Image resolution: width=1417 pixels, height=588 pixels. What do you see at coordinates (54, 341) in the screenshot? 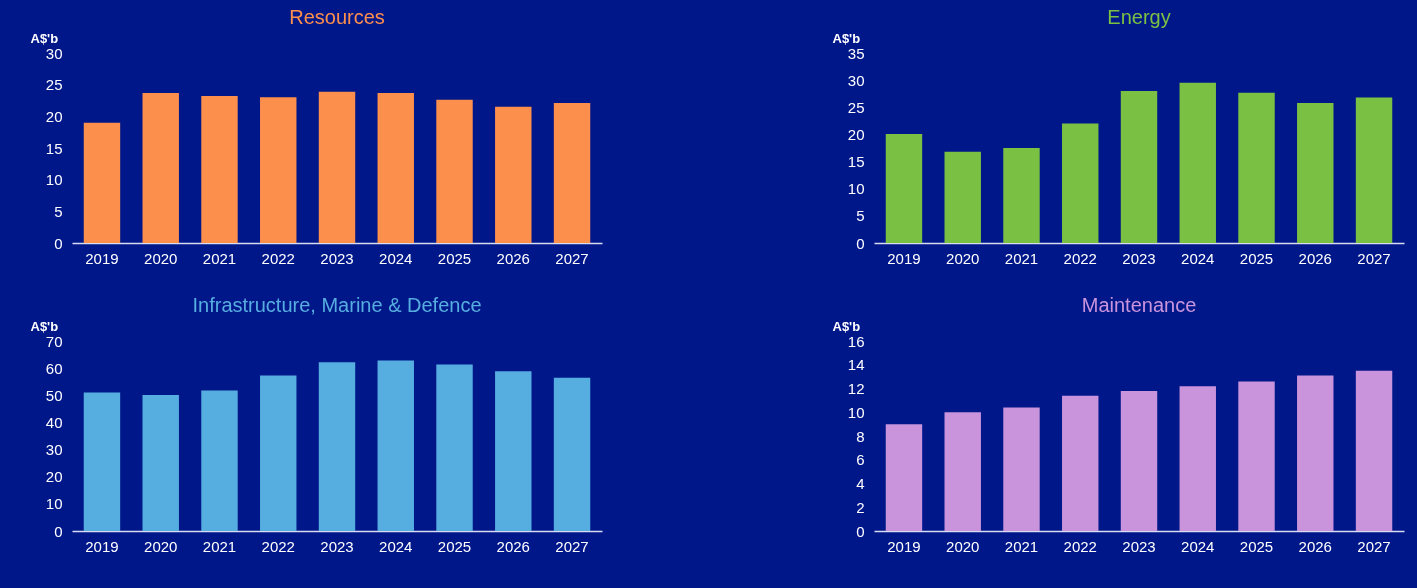
I see `y-tick-label: 70` at bounding box center [54, 341].